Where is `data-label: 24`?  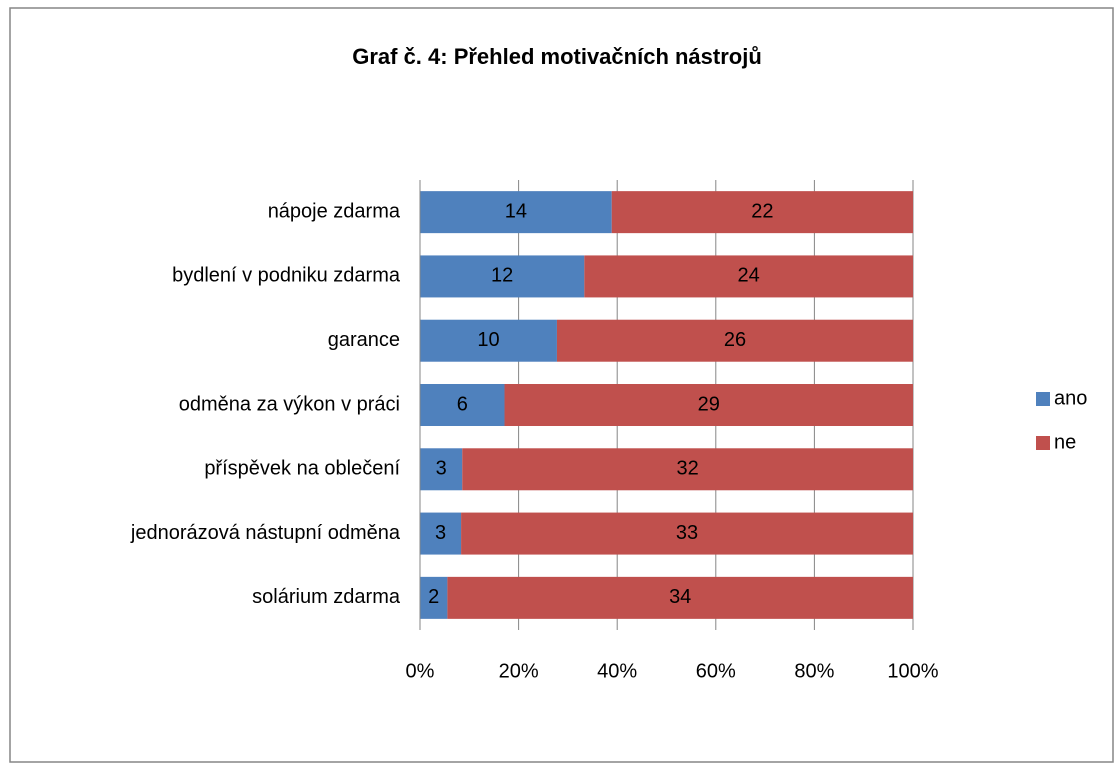 data-label: 24 is located at coordinates (749, 276).